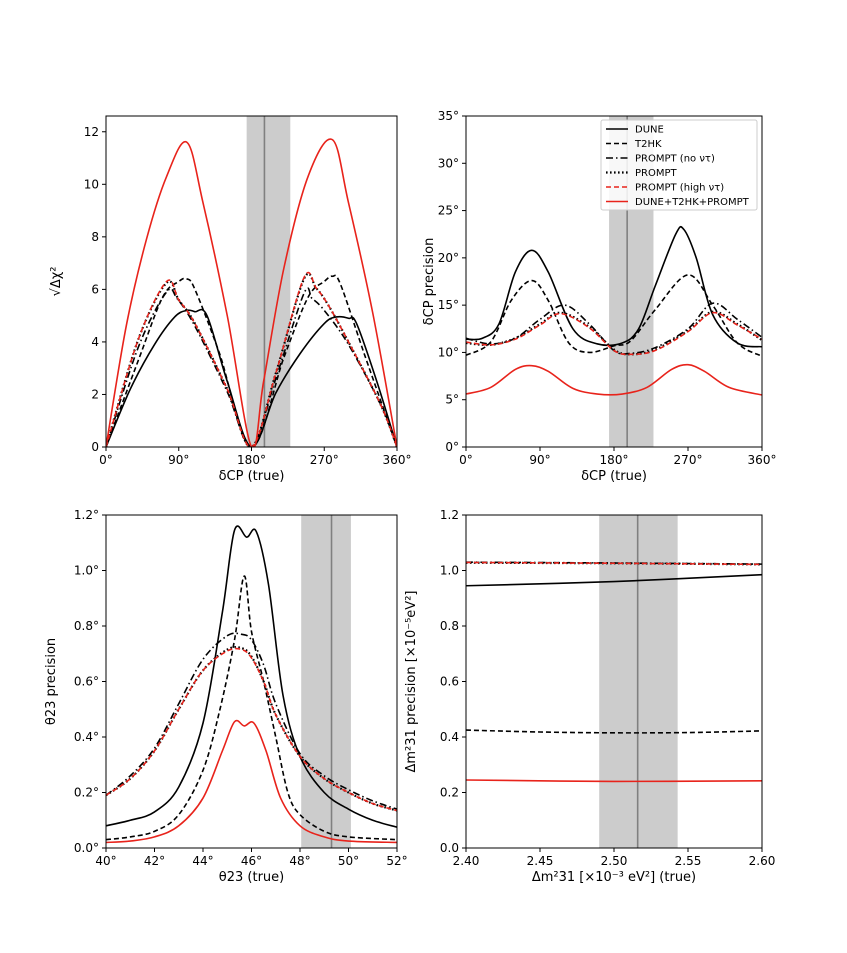  Describe the element at coordinates (86, 737) in the screenshot. I see `y-tick-label: 0.4°` at that location.